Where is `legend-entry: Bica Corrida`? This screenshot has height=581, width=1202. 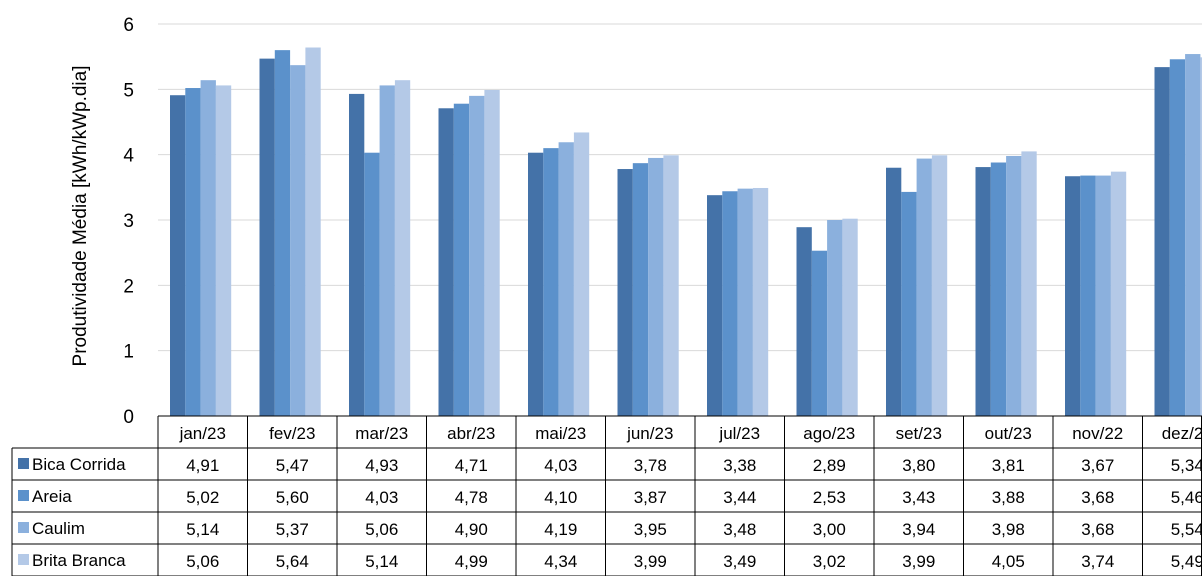
legend-entry: Bica Corrida is located at coordinates (79, 464).